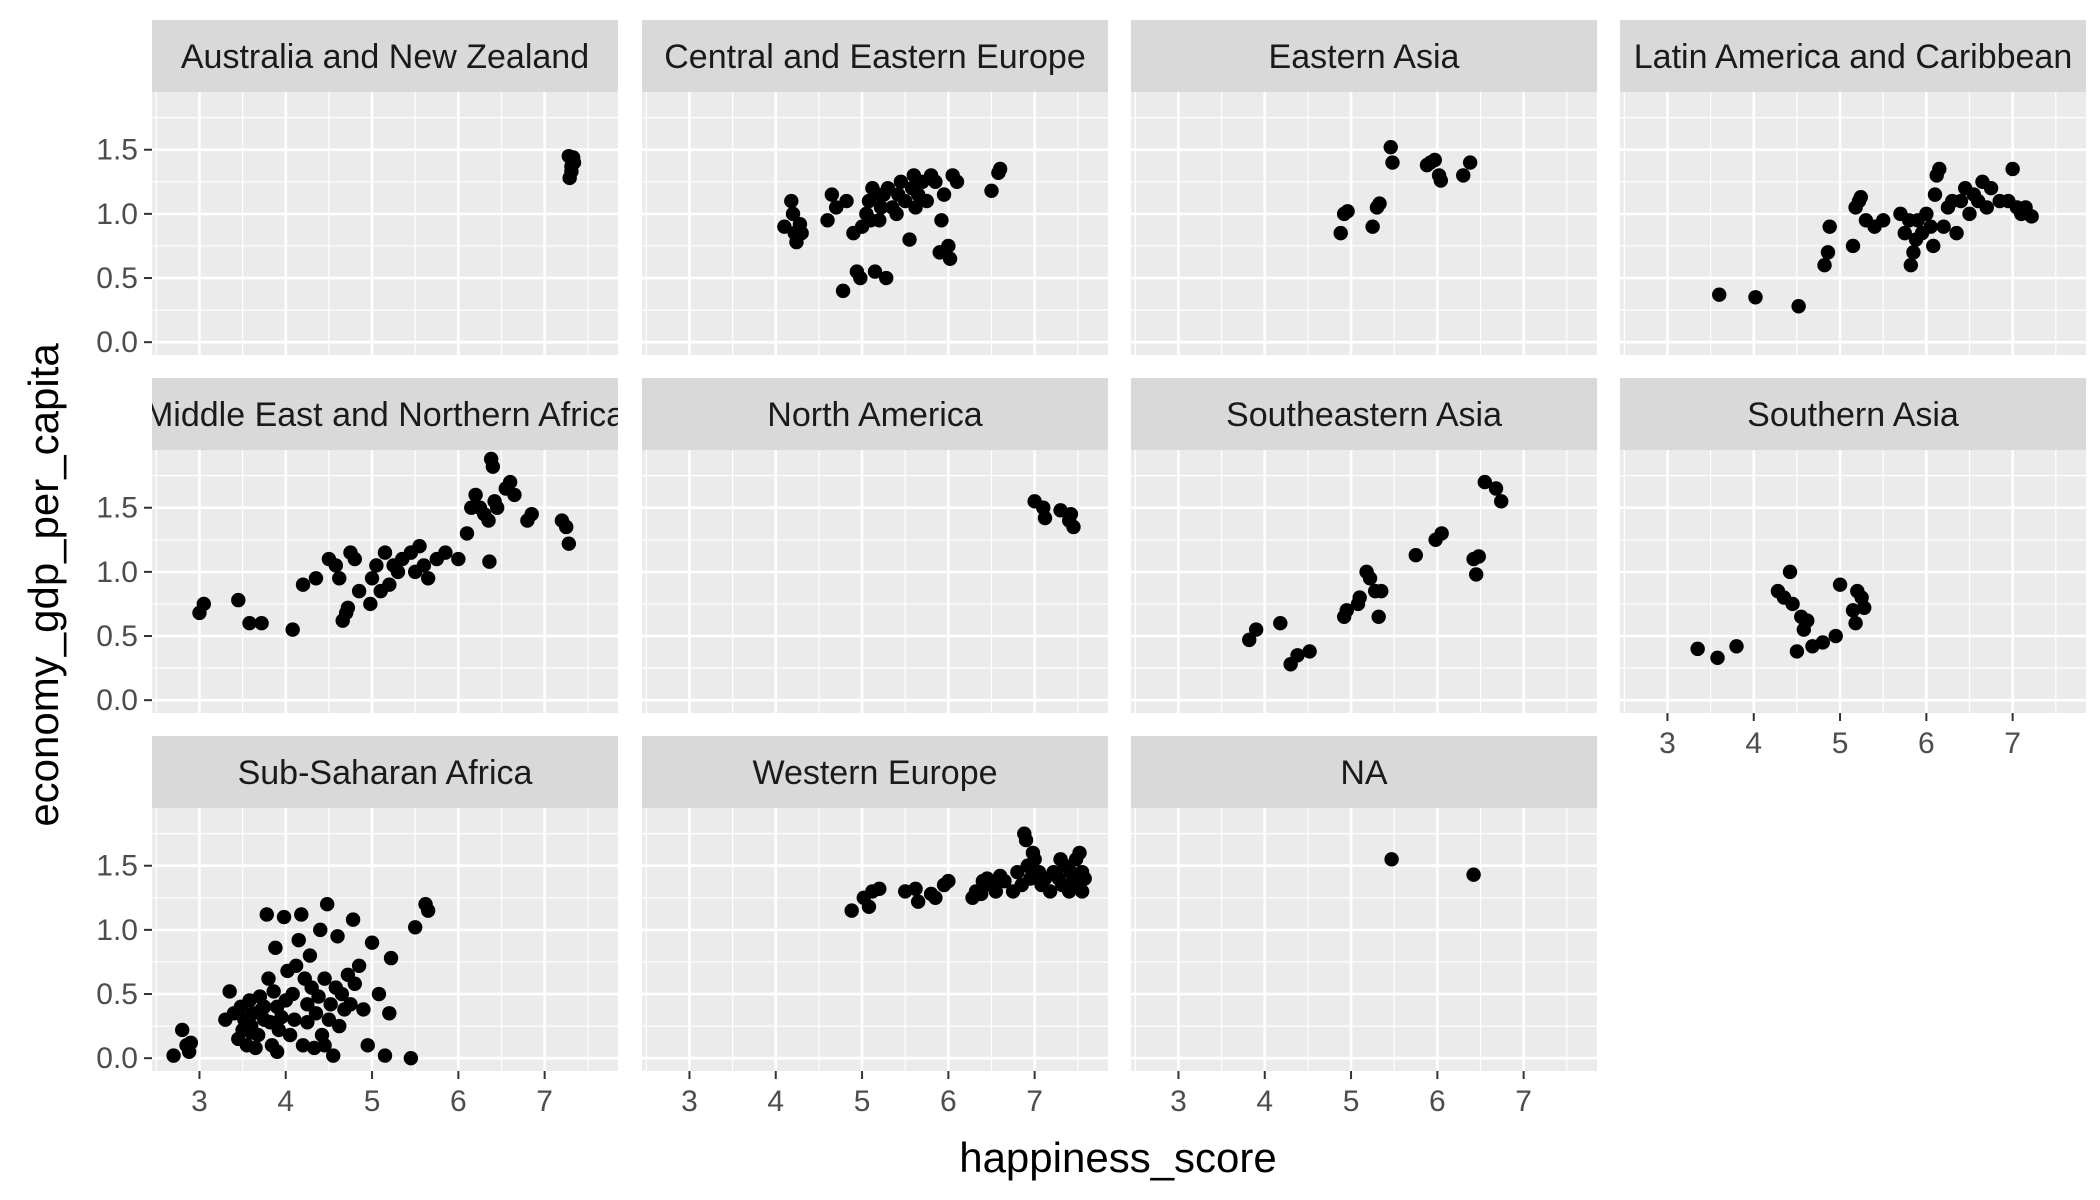 The width and height of the screenshot is (2100, 1200). What do you see at coordinates (1853, 187) in the screenshot?
I see `facet-latin-america-and-caribbean: Latin America and Caribbean` at bounding box center [1853, 187].